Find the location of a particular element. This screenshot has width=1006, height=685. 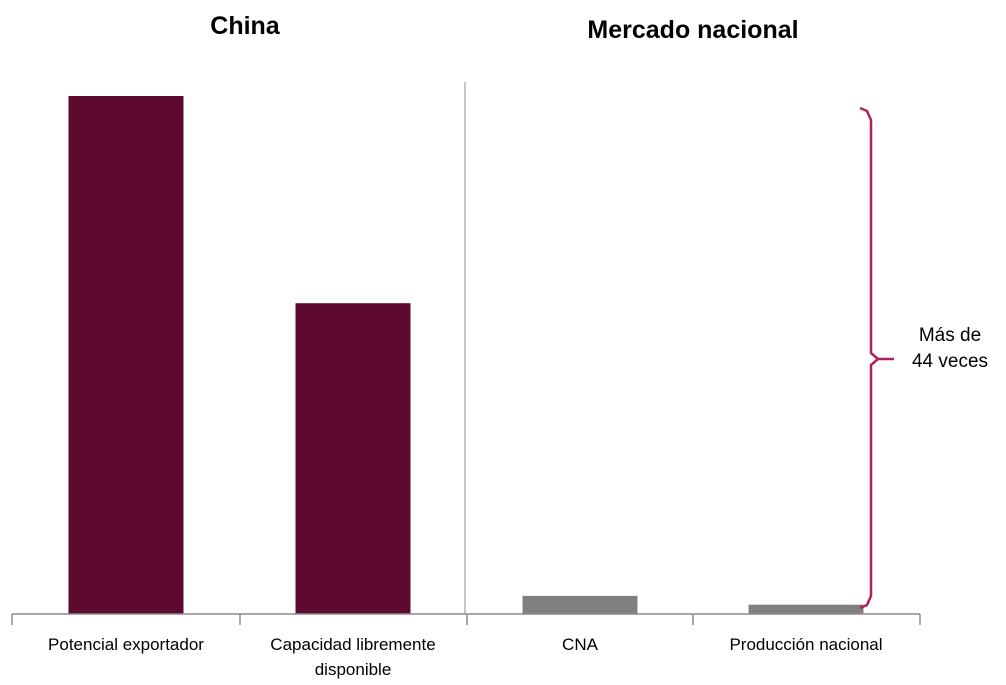

x-tick-label-2-line-0: CNA is located at coordinates (580, 644).